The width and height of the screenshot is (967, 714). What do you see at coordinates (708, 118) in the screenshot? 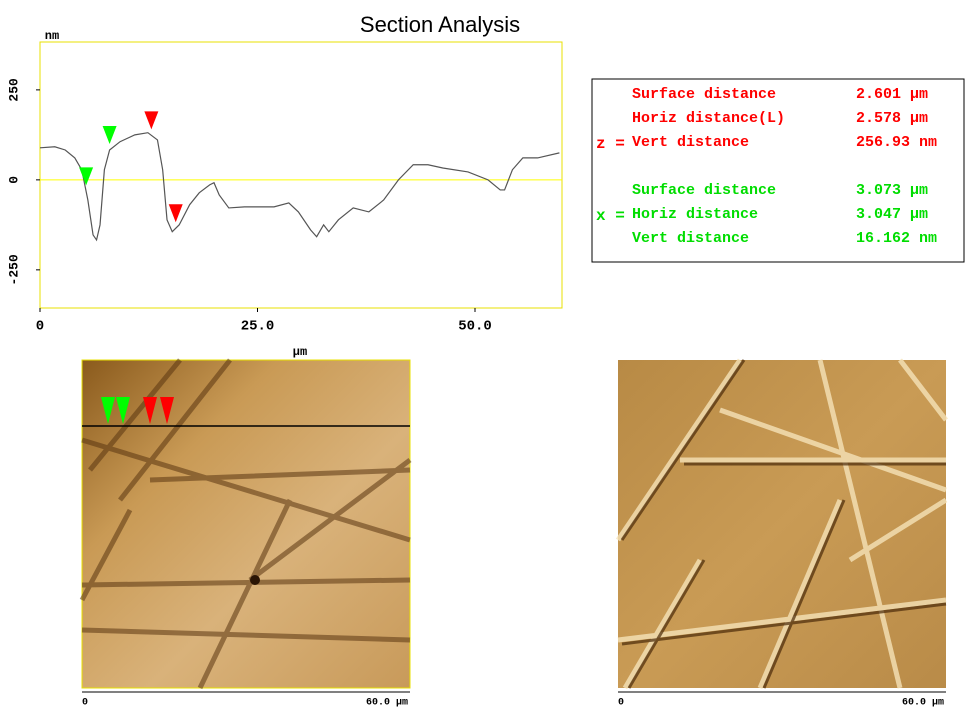
I see `readout-name: Horiz distance(L)` at bounding box center [708, 118].